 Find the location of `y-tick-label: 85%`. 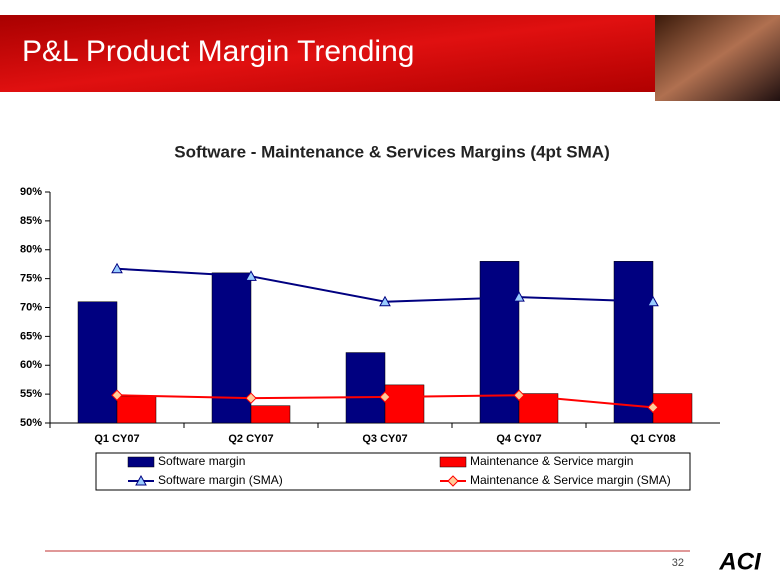

y-tick-label: 85% is located at coordinates (31, 221).